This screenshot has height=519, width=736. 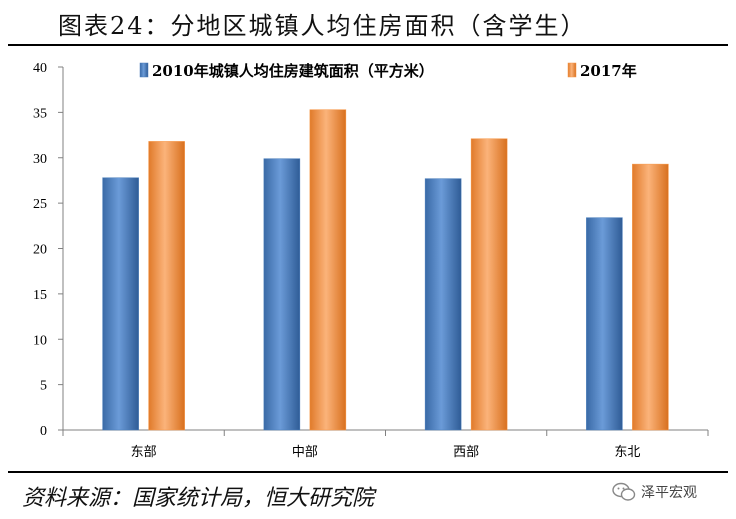 What do you see at coordinates (305, 452) in the screenshot?
I see `x-tick-label: 中部` at bounding box center [305, 452].